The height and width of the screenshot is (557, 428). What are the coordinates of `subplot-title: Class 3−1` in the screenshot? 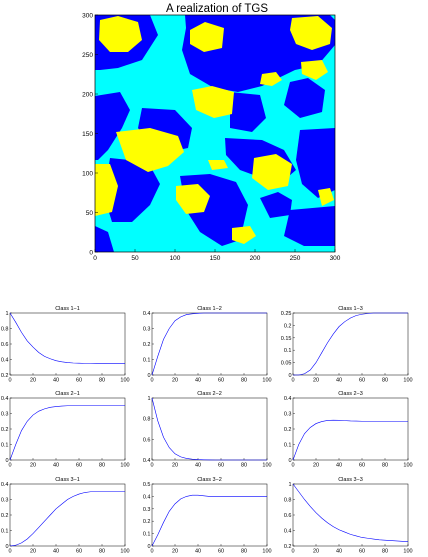 It's located at (67, 480).